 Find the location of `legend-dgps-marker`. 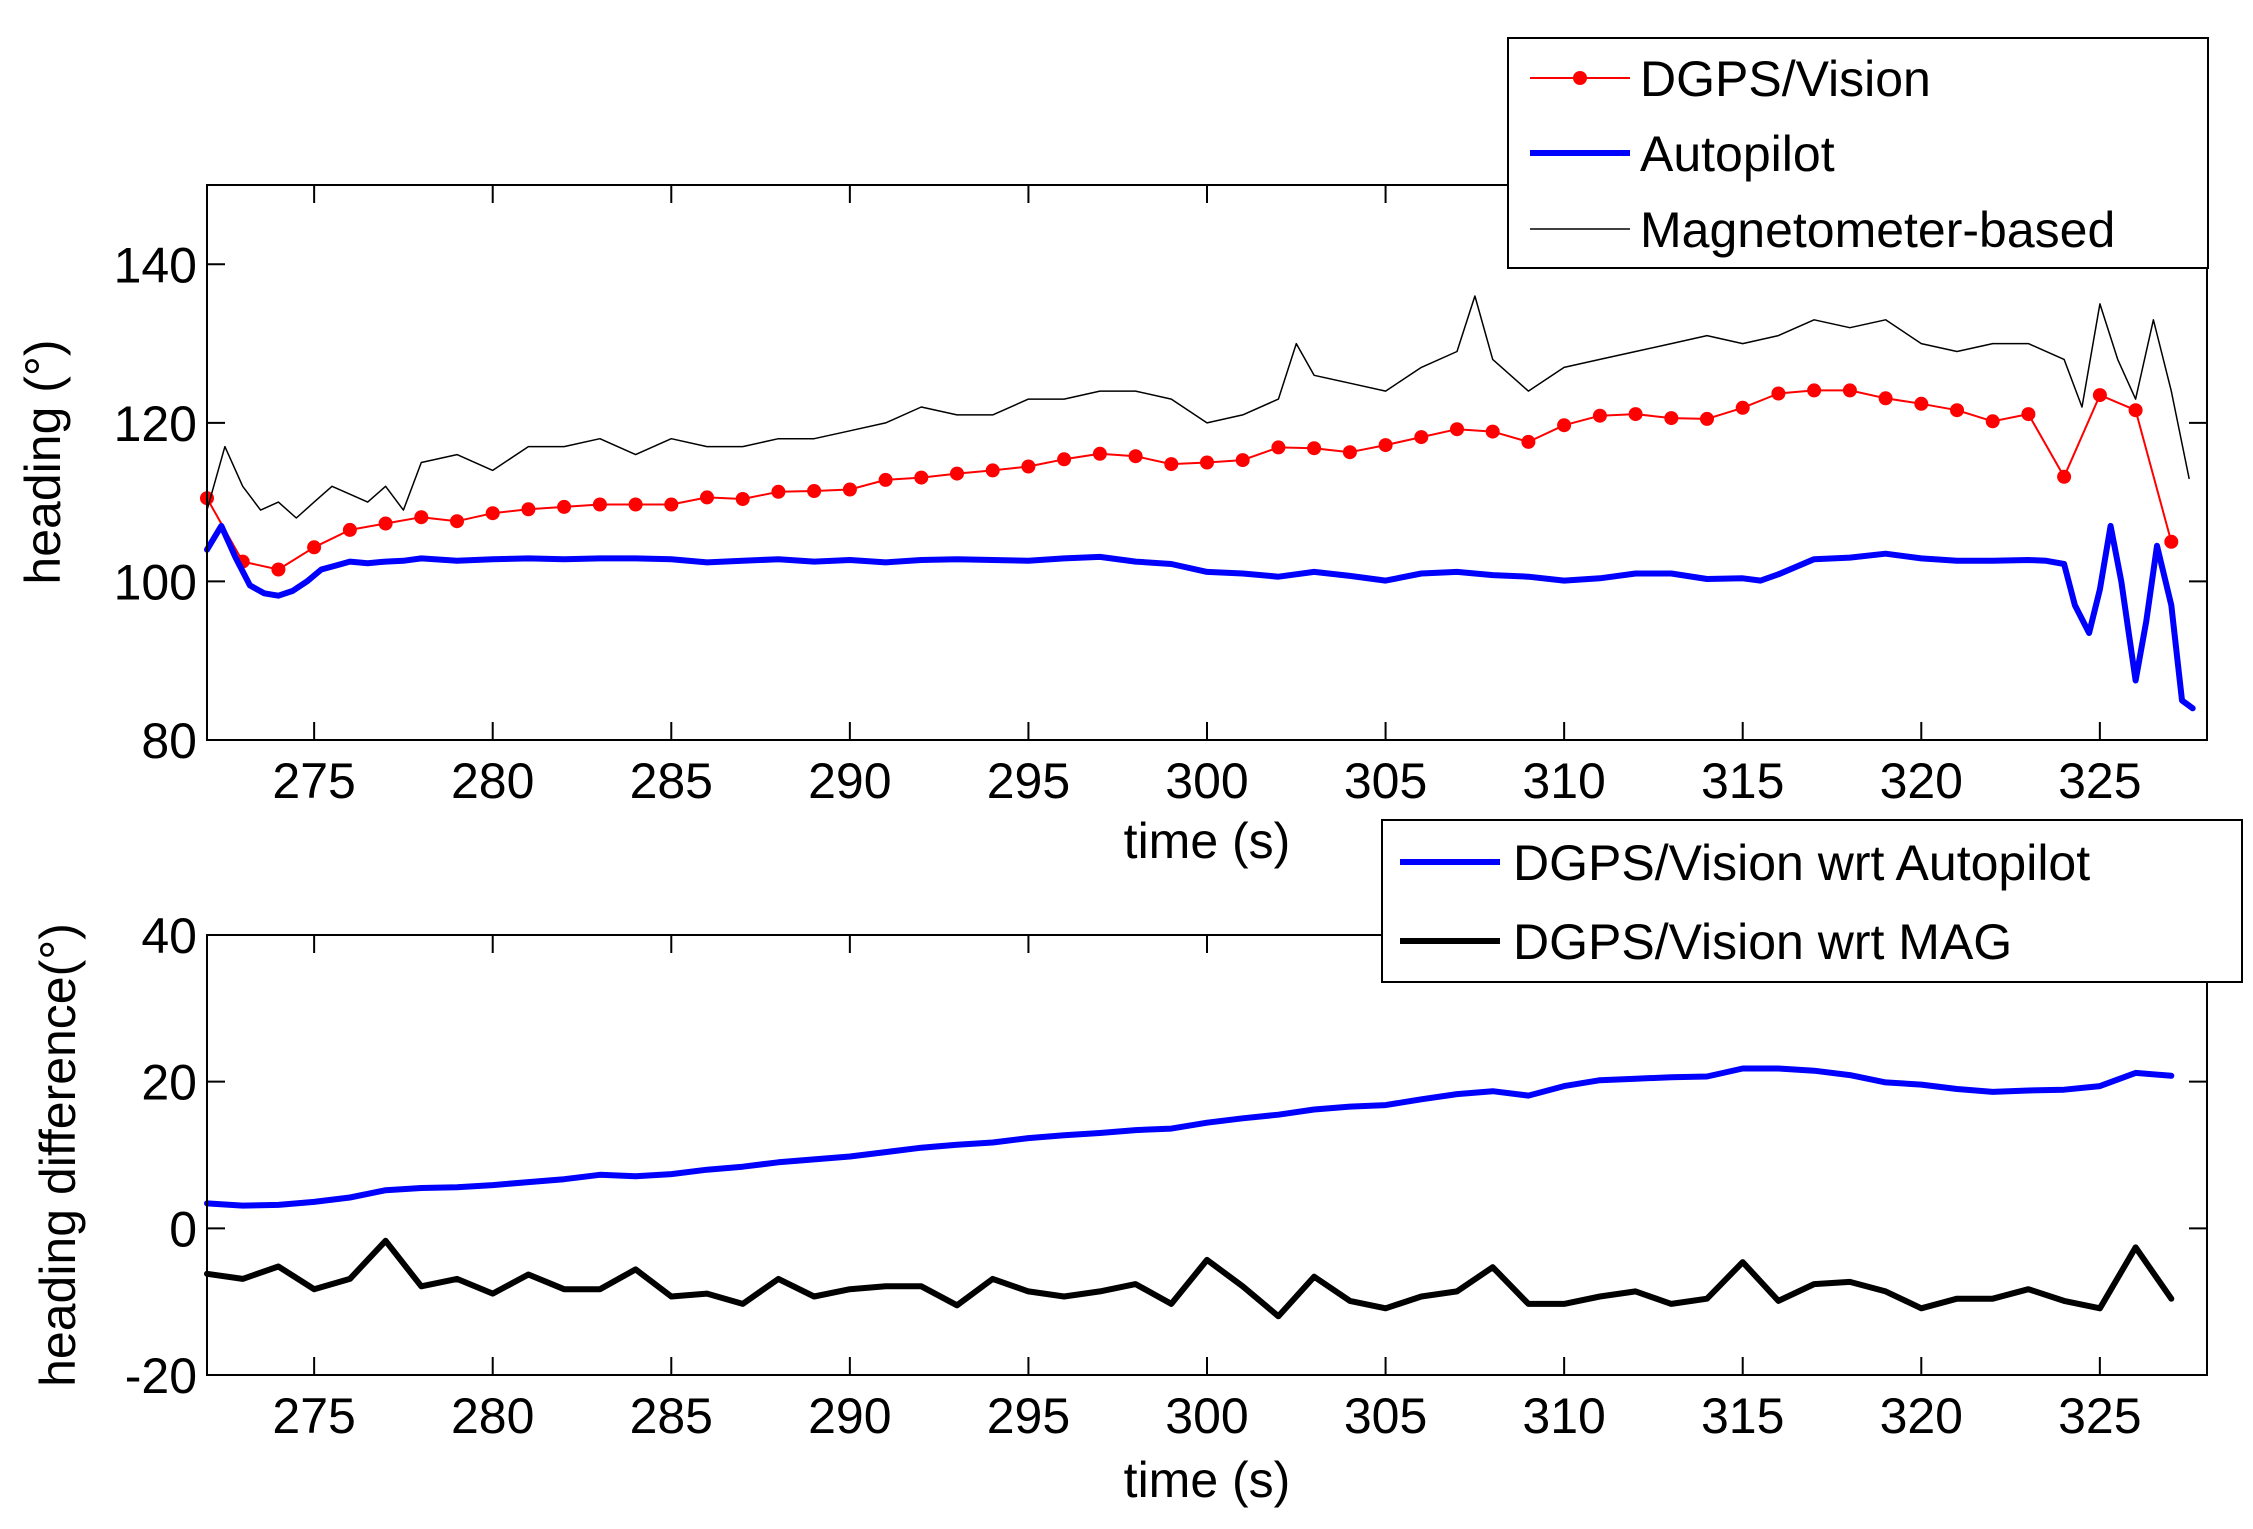

legend-dgps-marker is located at coordinates (1580, 78).